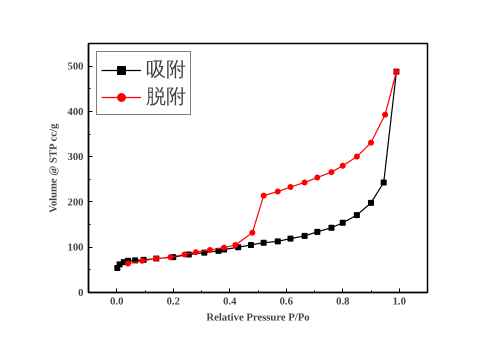 This screenshot has height=350, width=494. I want to click on x-tick-label: 0.0, so click(117, 302).